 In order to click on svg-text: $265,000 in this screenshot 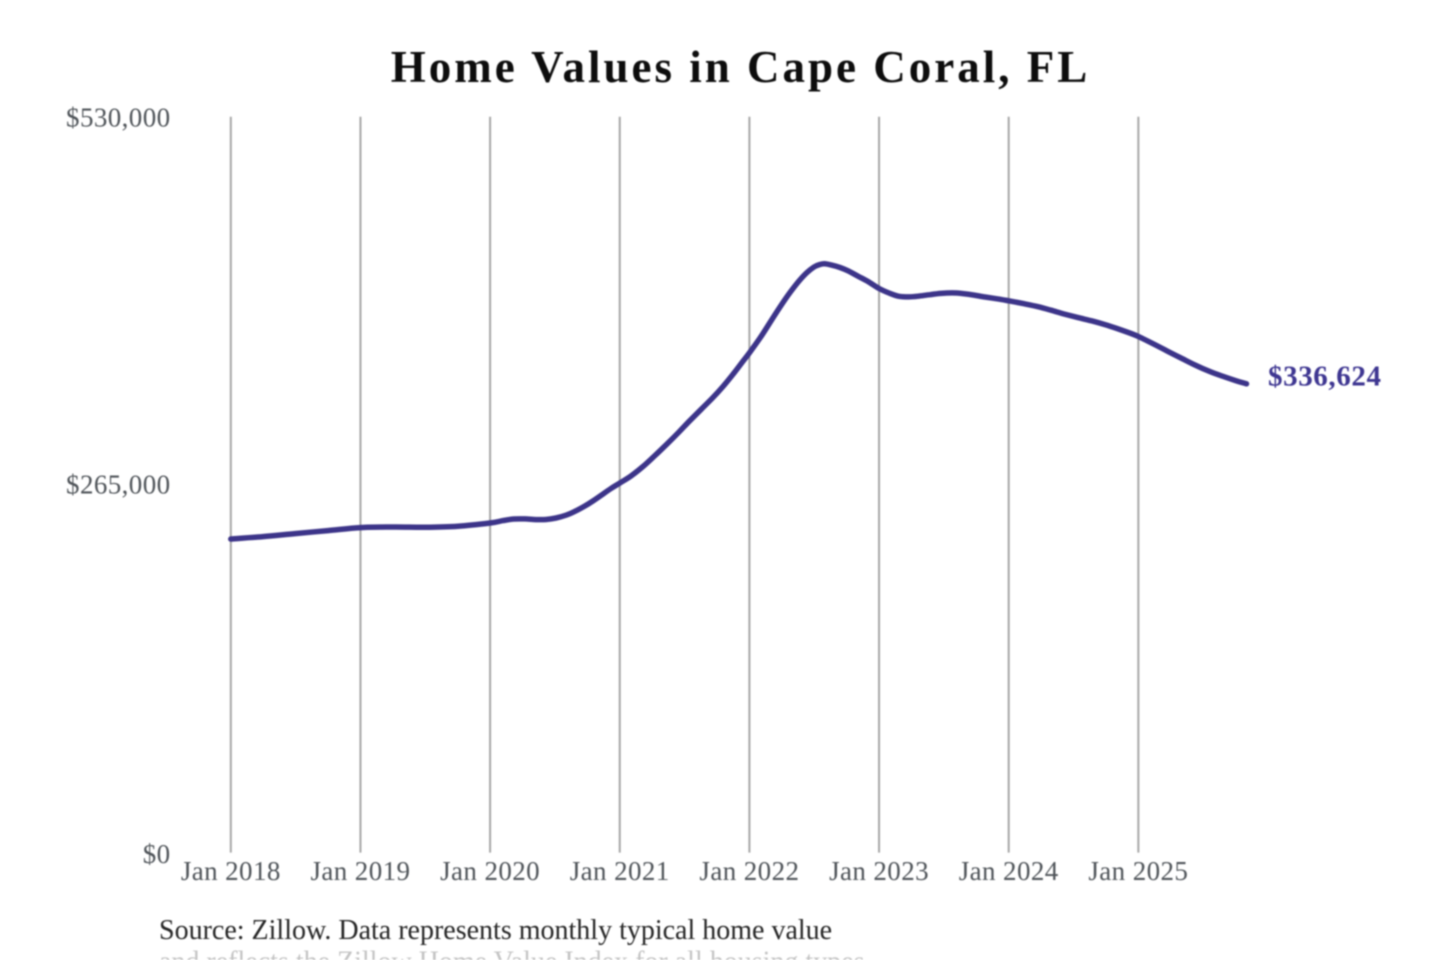, I will do `click(118, 485)`.